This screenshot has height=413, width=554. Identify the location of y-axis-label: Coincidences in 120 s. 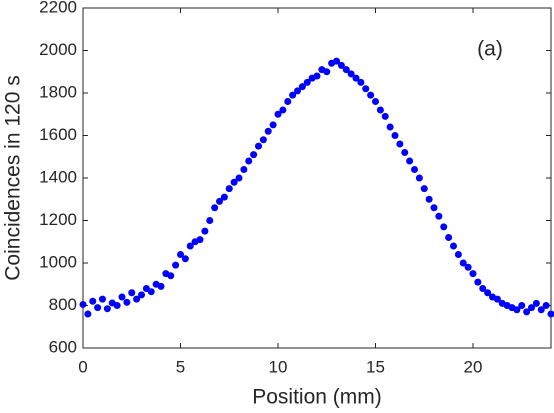
(13, 177).